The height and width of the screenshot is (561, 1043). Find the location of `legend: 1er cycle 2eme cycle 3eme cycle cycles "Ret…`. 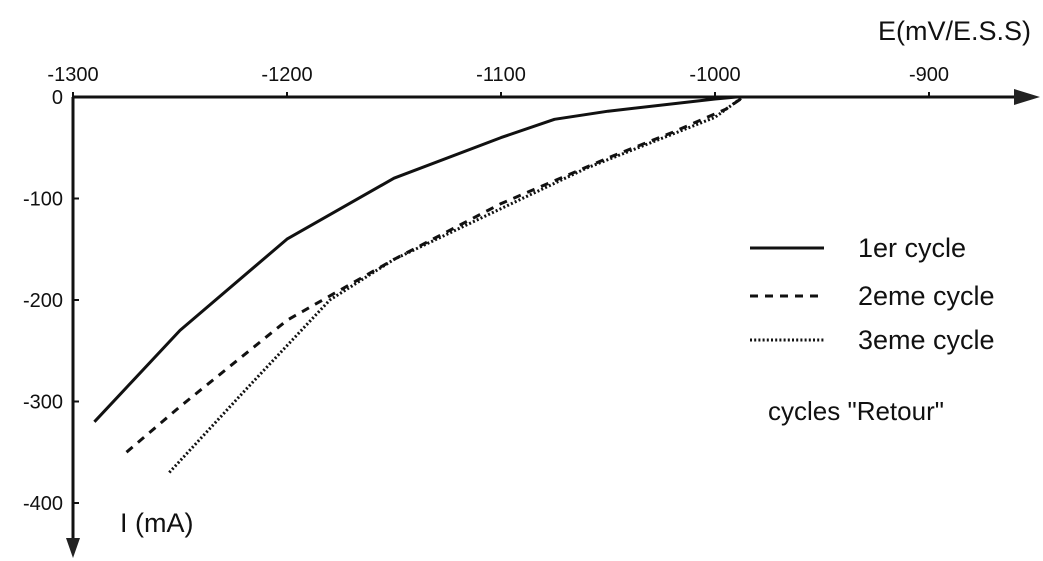

legend: 1er cycle 2eme cycle 3eme cycle cycles "Ret… is located at coordinates (872, 329).